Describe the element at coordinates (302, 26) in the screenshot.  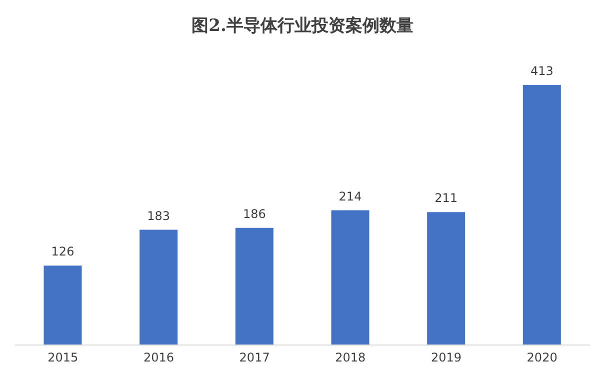
I see `chart-title: 图2.半导体行业投资案例数量` at that location.